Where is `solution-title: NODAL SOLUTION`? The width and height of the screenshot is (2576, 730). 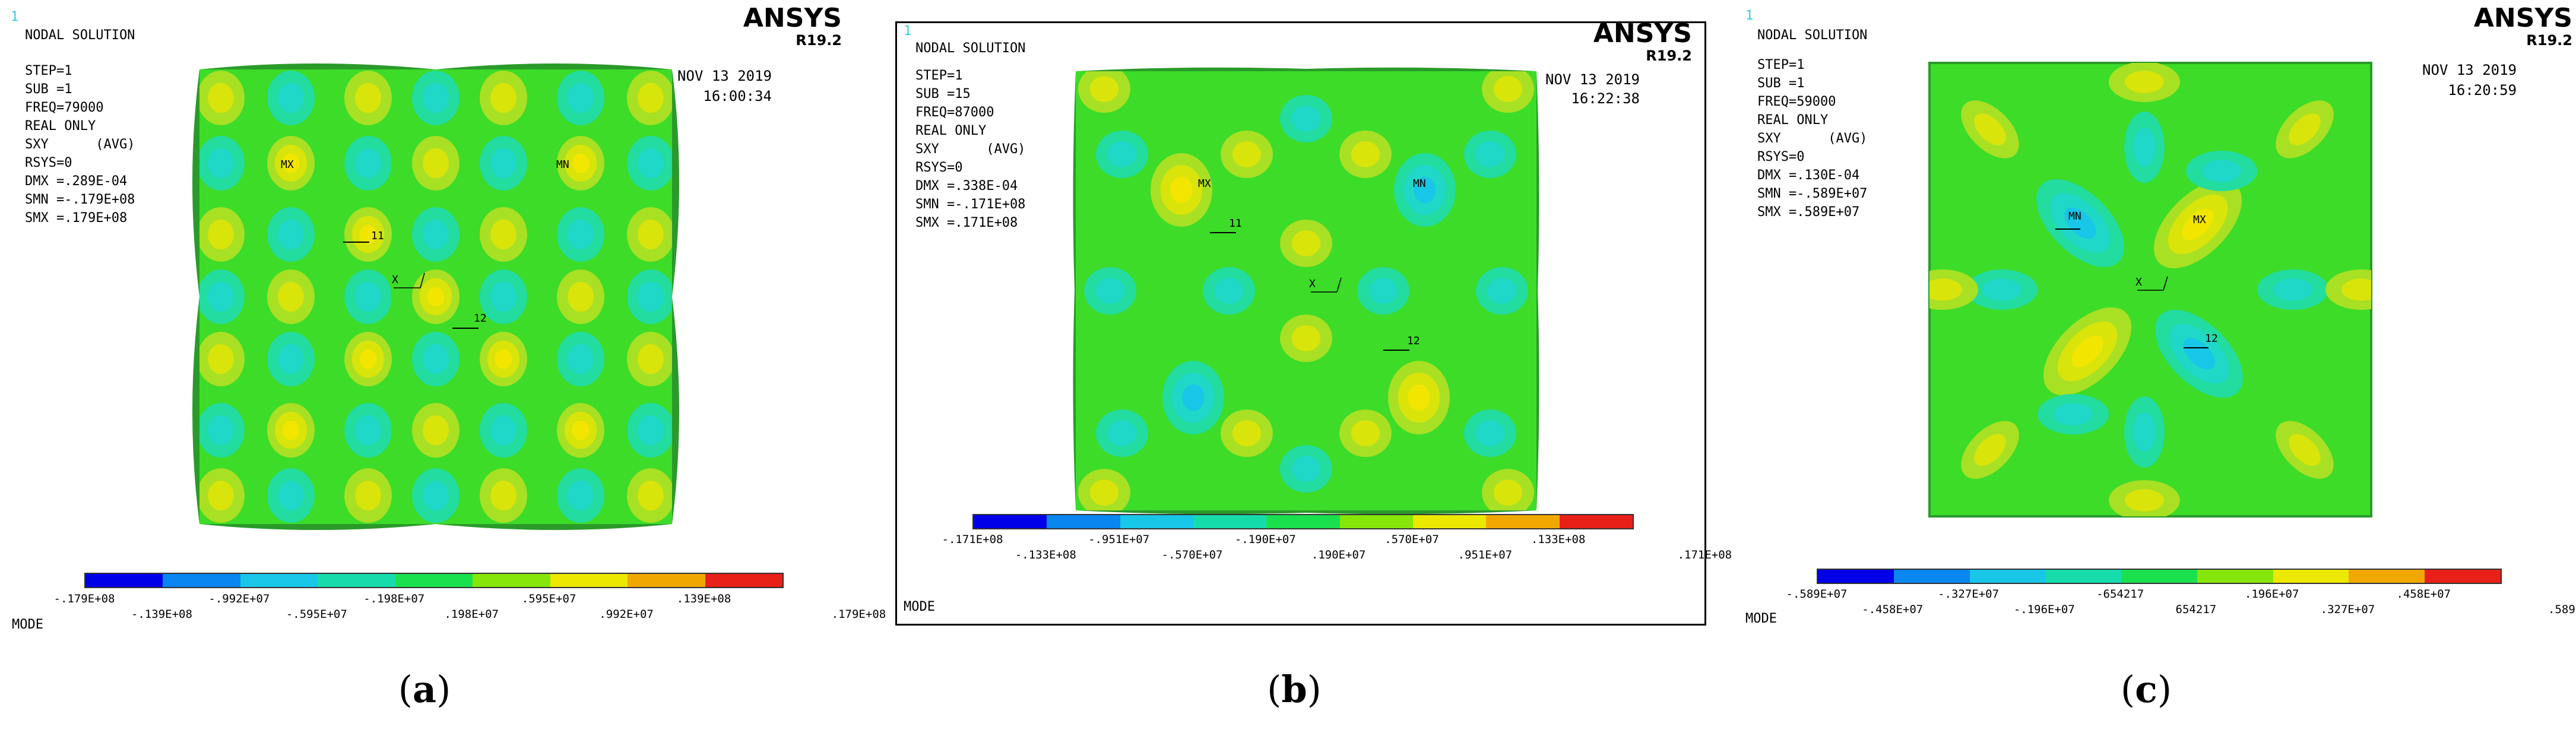 solution-title: NODAL SOLUTION is located at coordinates (1812, 36).